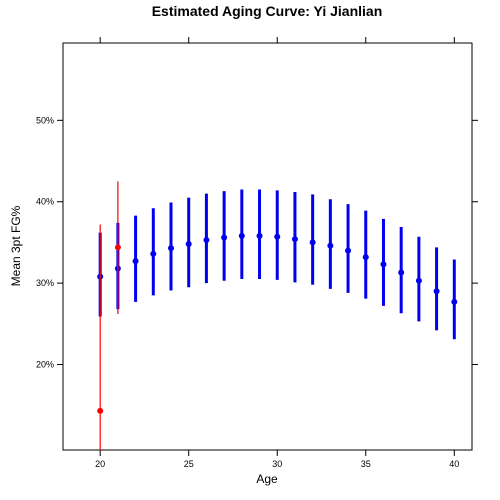 This screenshot has width=500, height=500. Describe the element at coordinates (267, 479) in the screenshot. I see `x-axis-label: Age` at that location.